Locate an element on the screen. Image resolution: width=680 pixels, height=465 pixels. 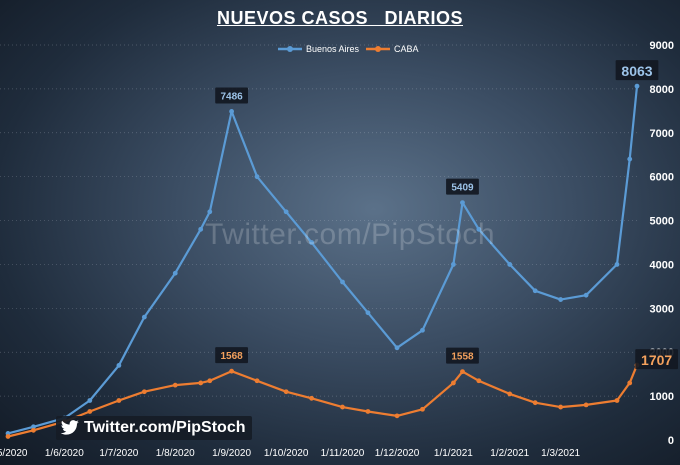
x-tick-label: 1/12/2020 is located at coordinates (397, 453).